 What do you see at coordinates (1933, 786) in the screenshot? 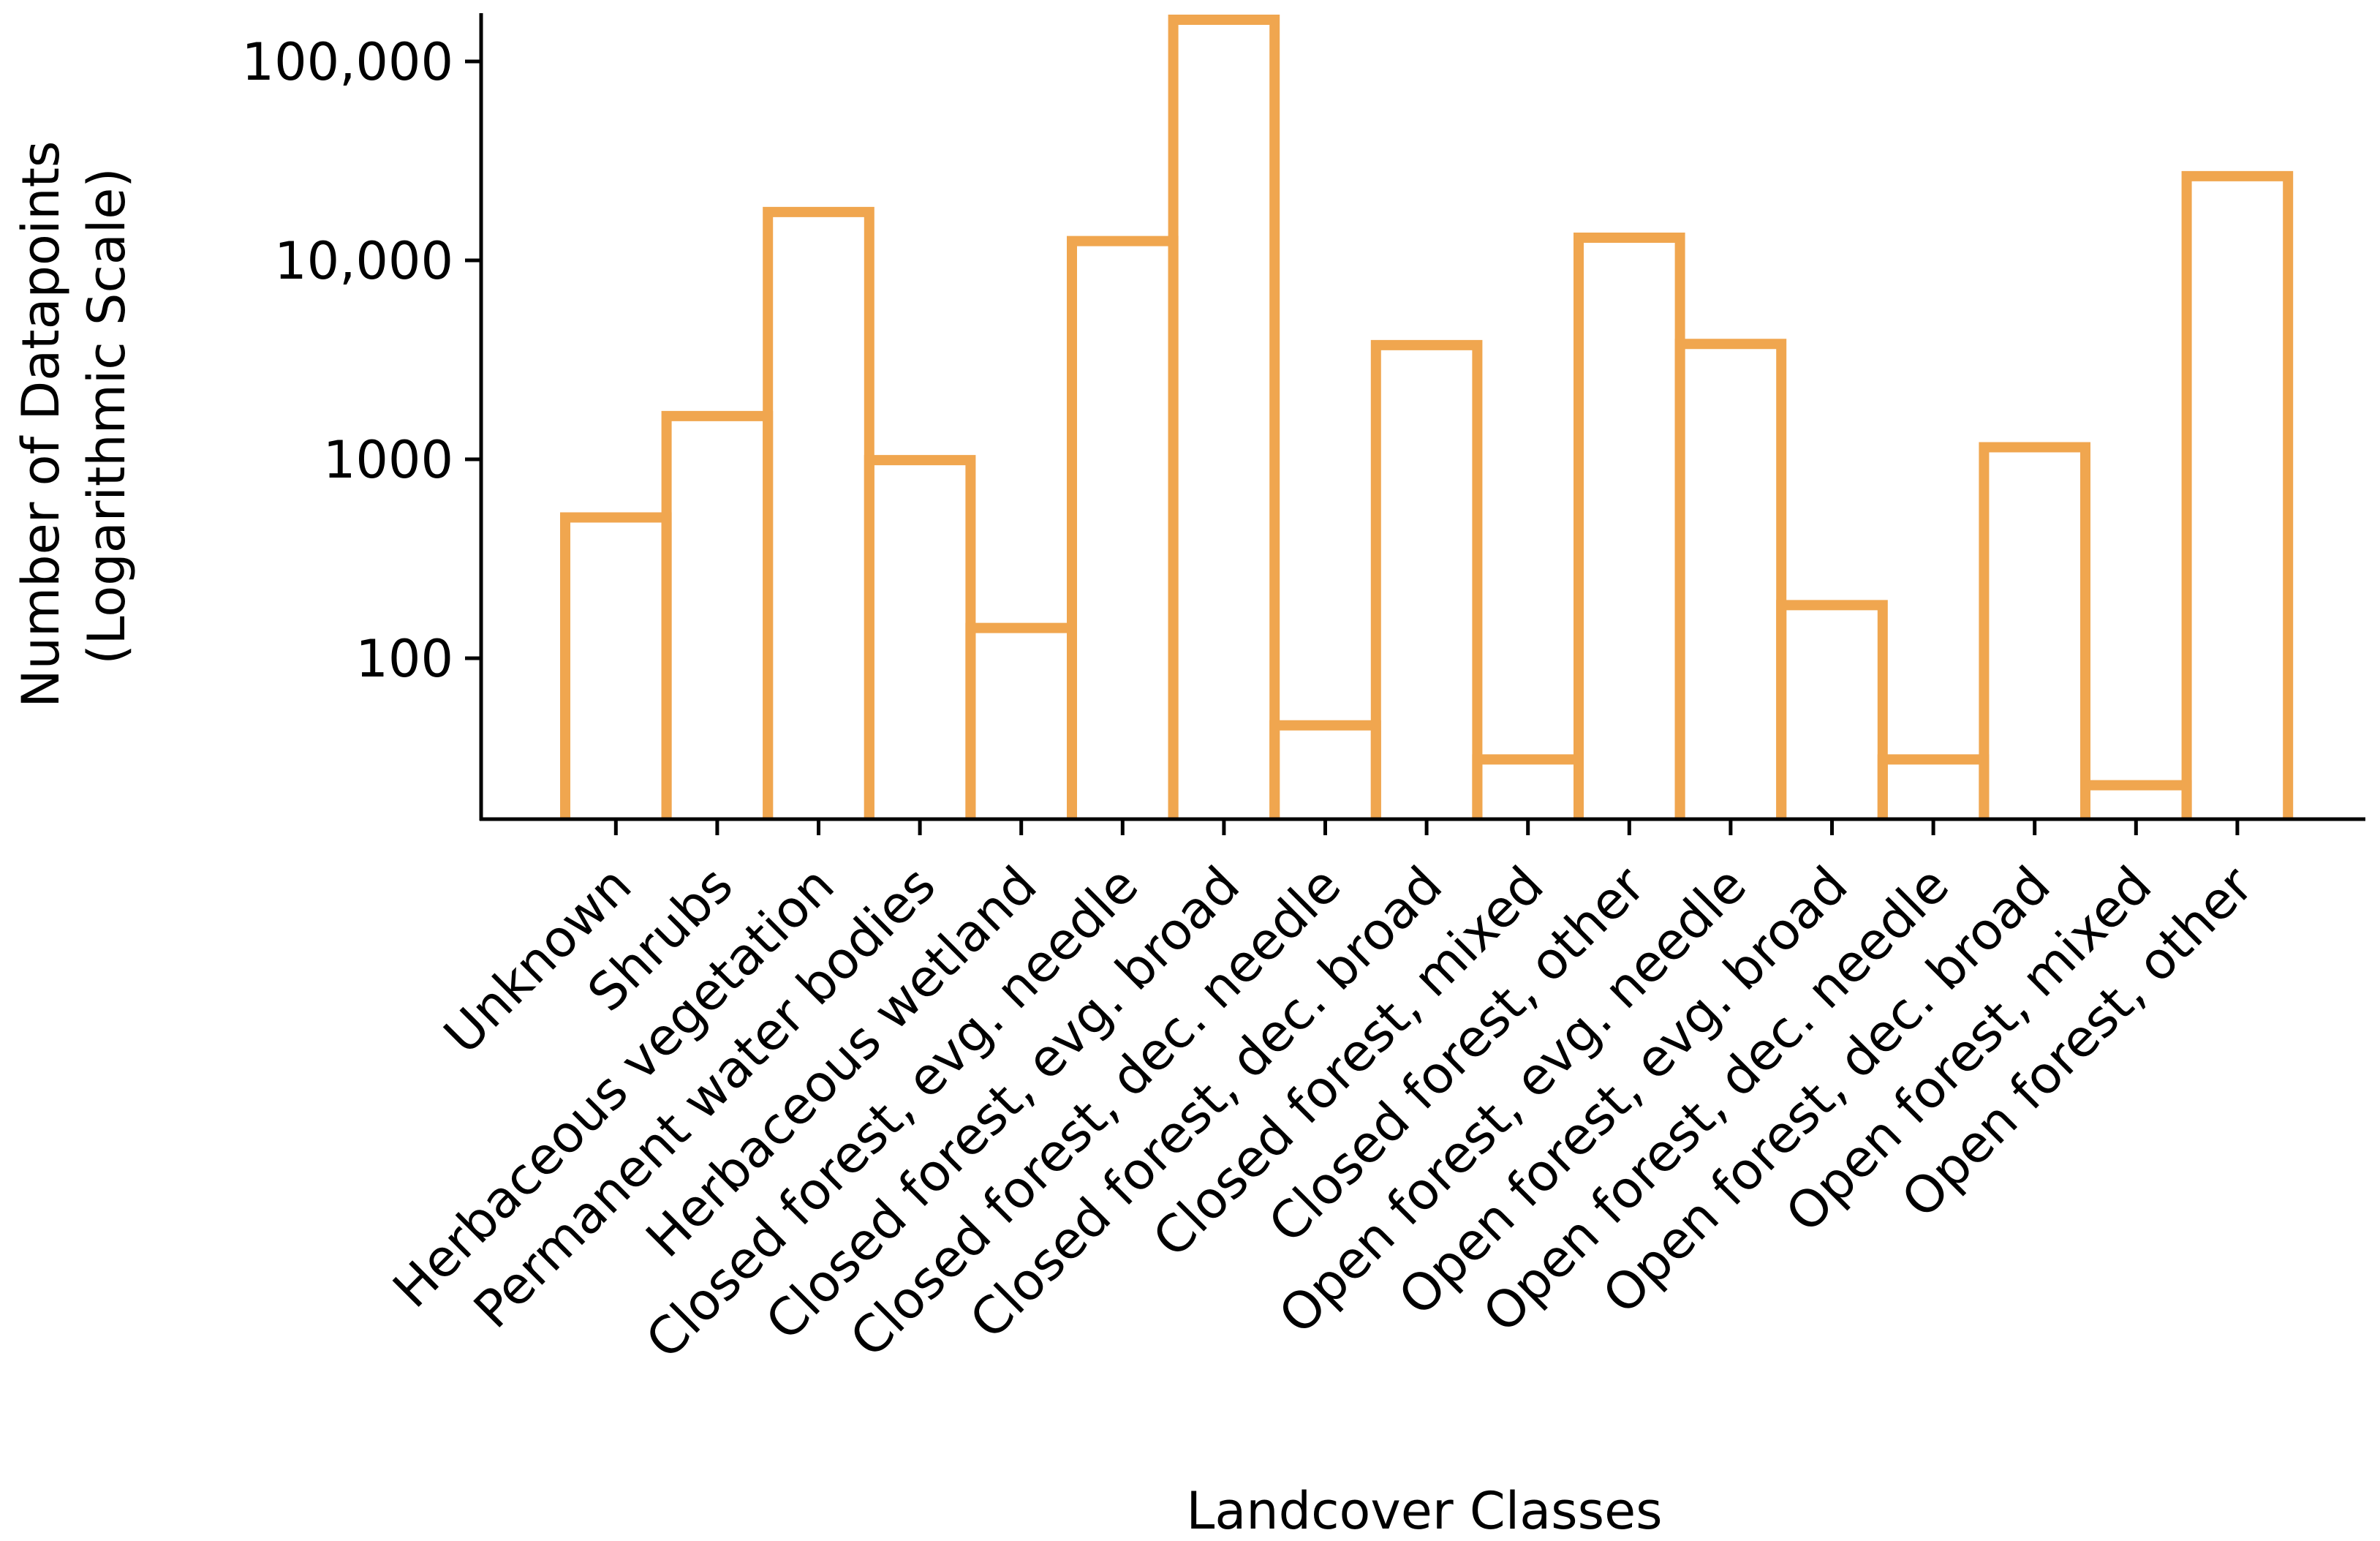
I see `bar-open-forest-dec-needle` at bounding box center [1933, 786].